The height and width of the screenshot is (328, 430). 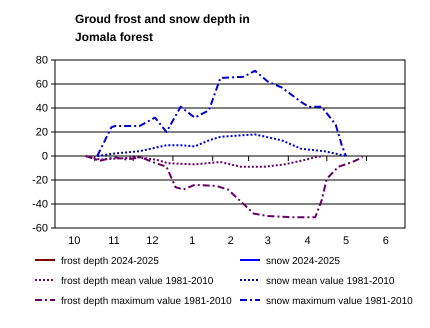 I want to click on y-tick-label: -20, so click(x=40, y=180).